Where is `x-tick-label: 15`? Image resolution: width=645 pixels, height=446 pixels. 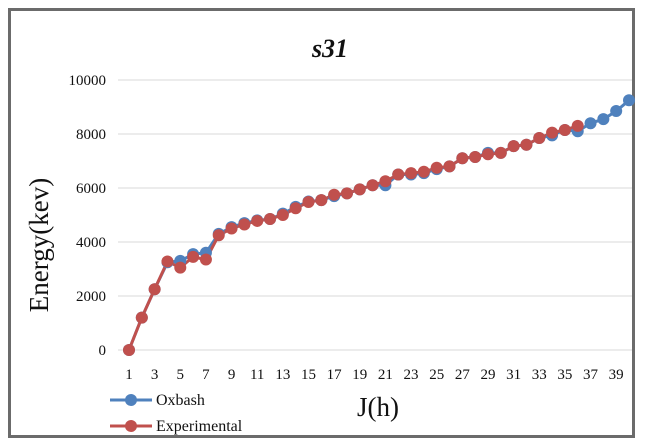
x-tick-label: 15 is located at coordinates (308, 375).